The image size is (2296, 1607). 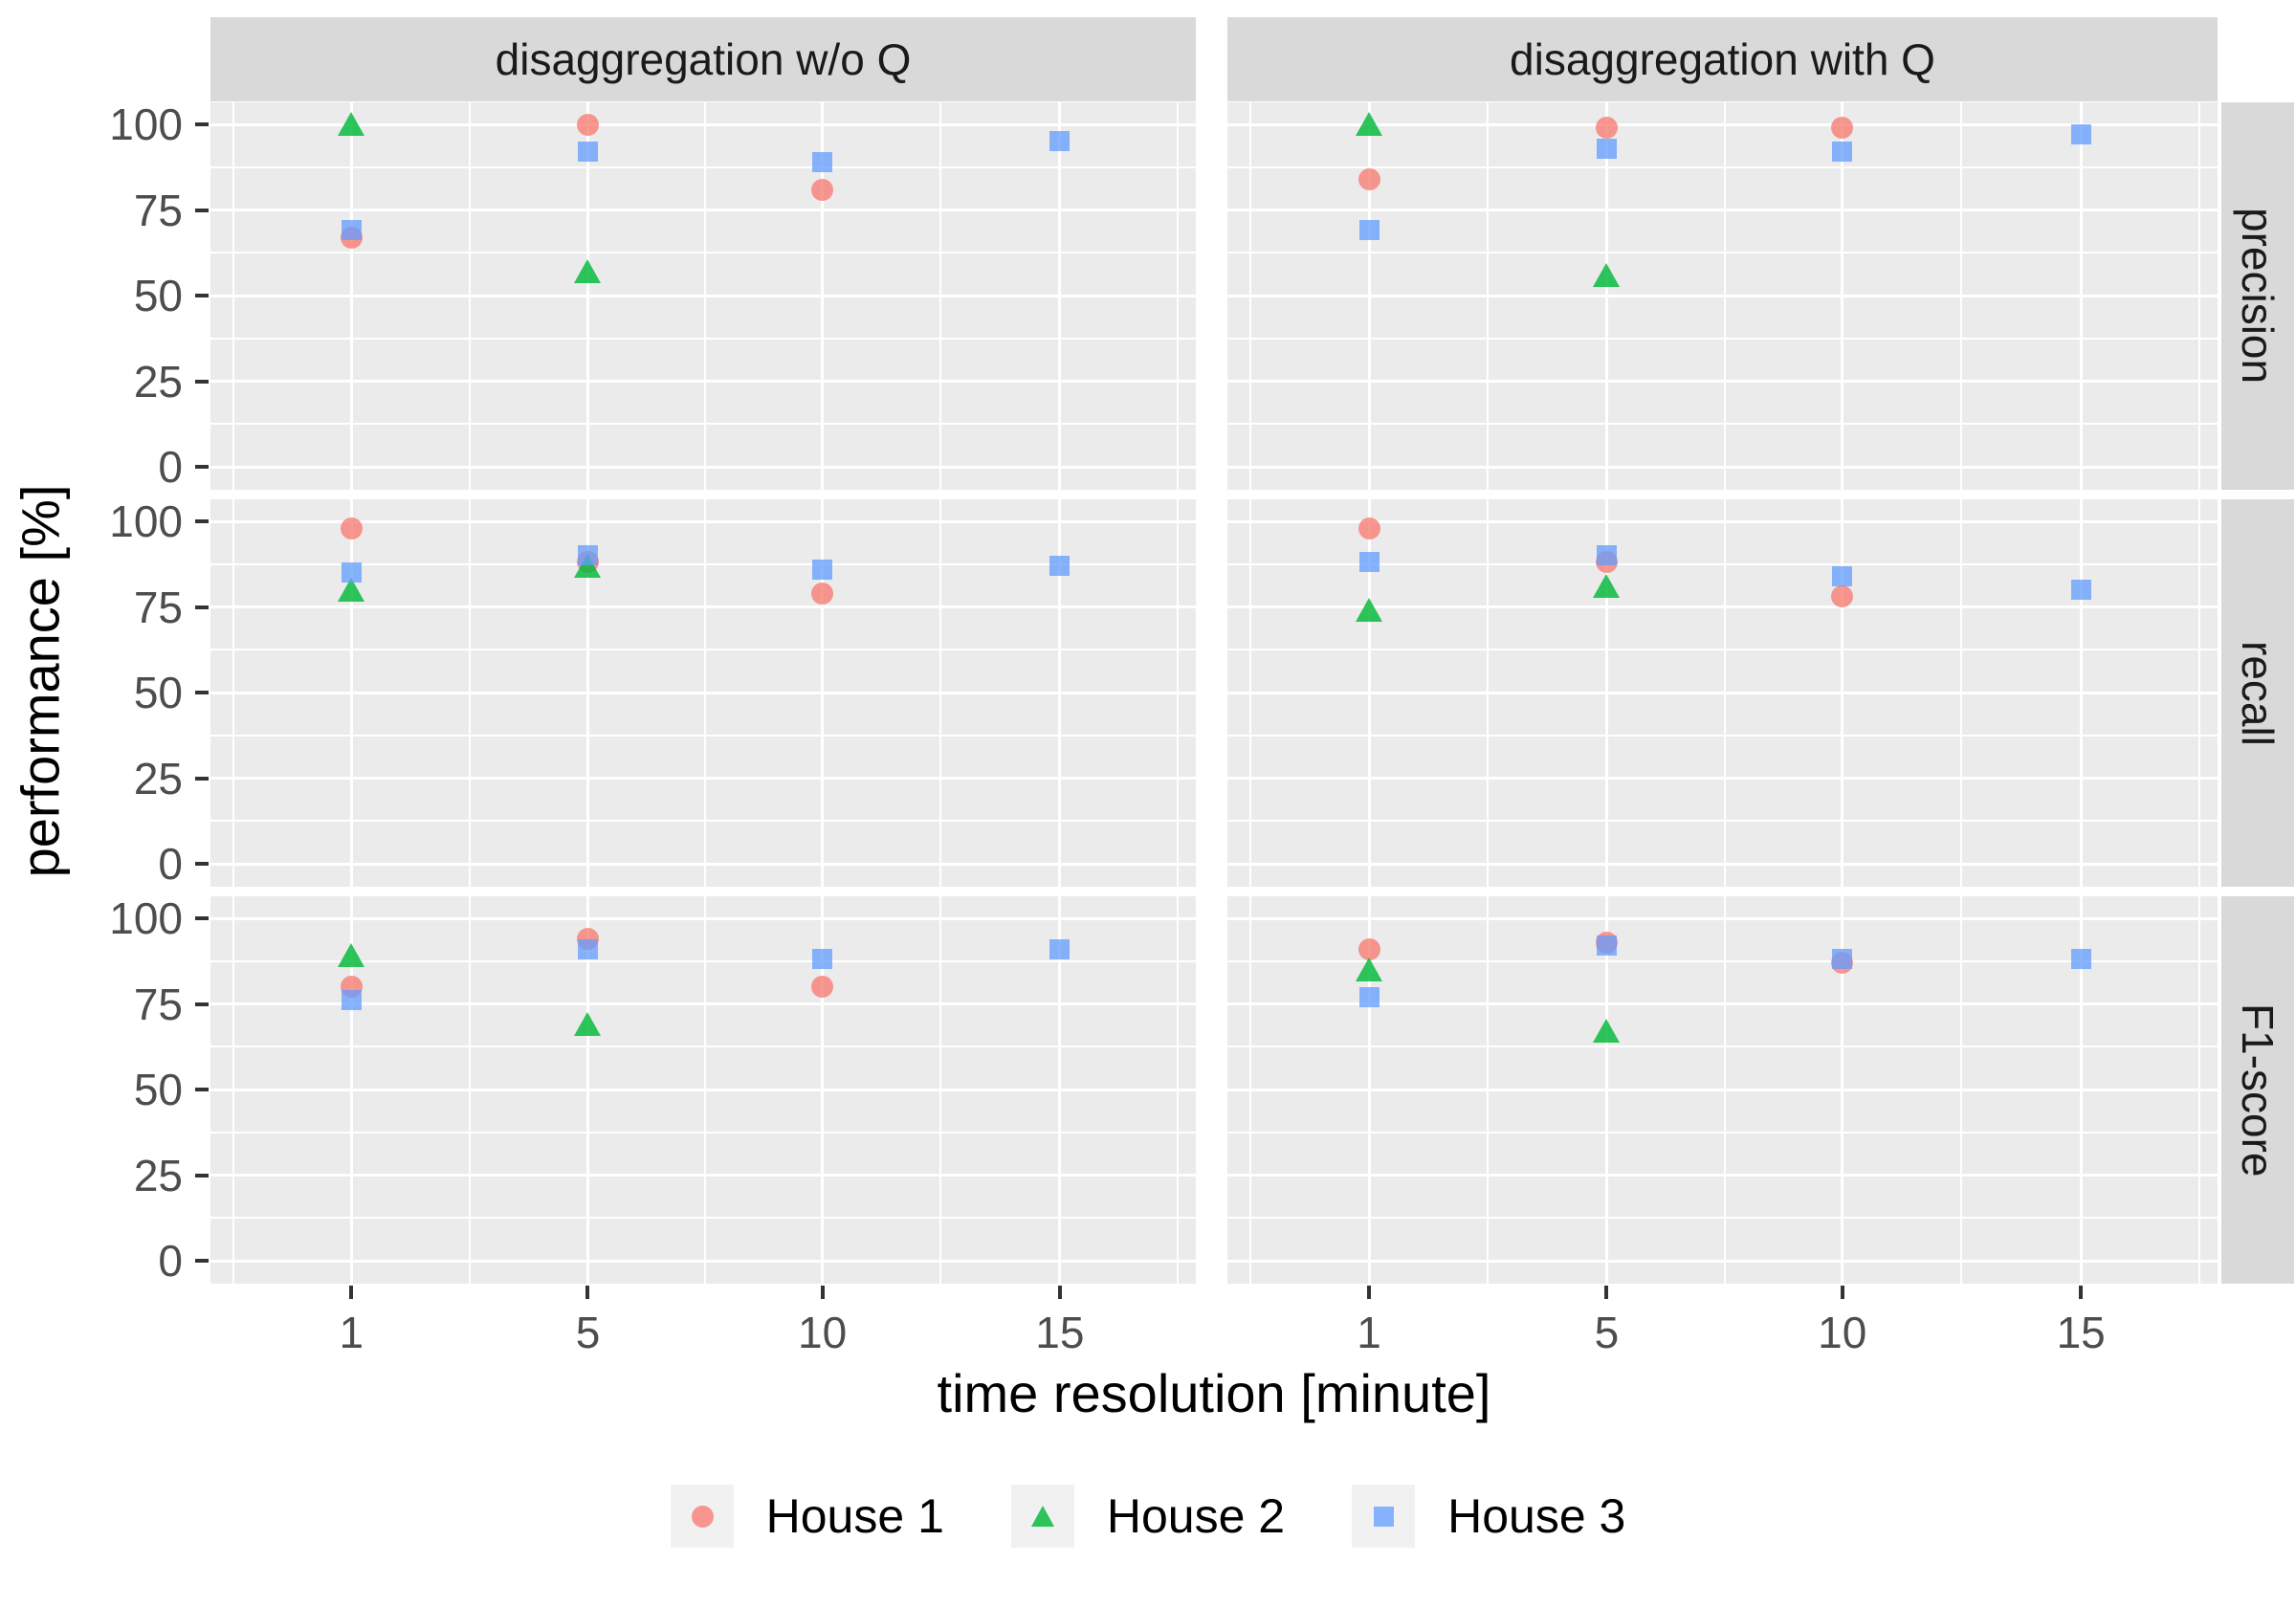 I want to click on x-tick-label: 15, so click(x=2081, y=1332).